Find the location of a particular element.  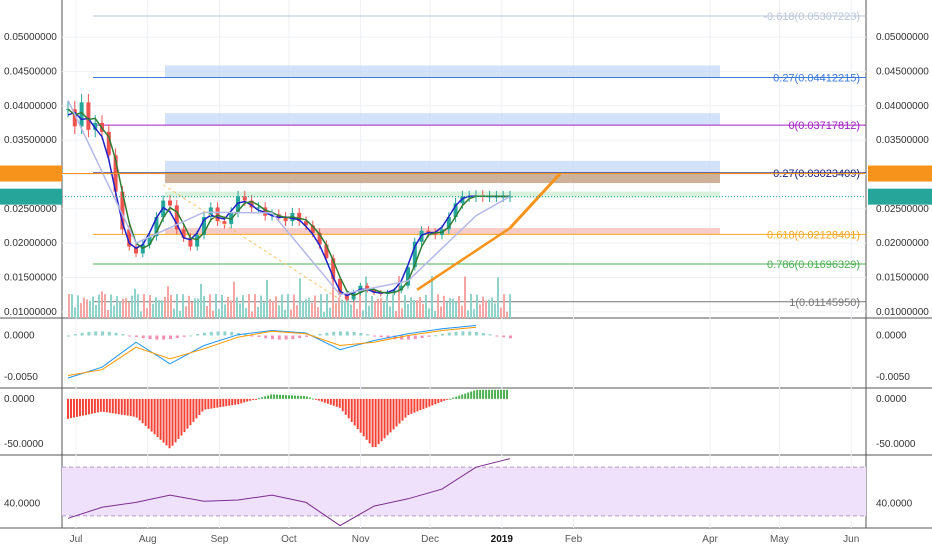

fib-level-label: -0.618(0.05307223) is located at coordinates (811, 17).